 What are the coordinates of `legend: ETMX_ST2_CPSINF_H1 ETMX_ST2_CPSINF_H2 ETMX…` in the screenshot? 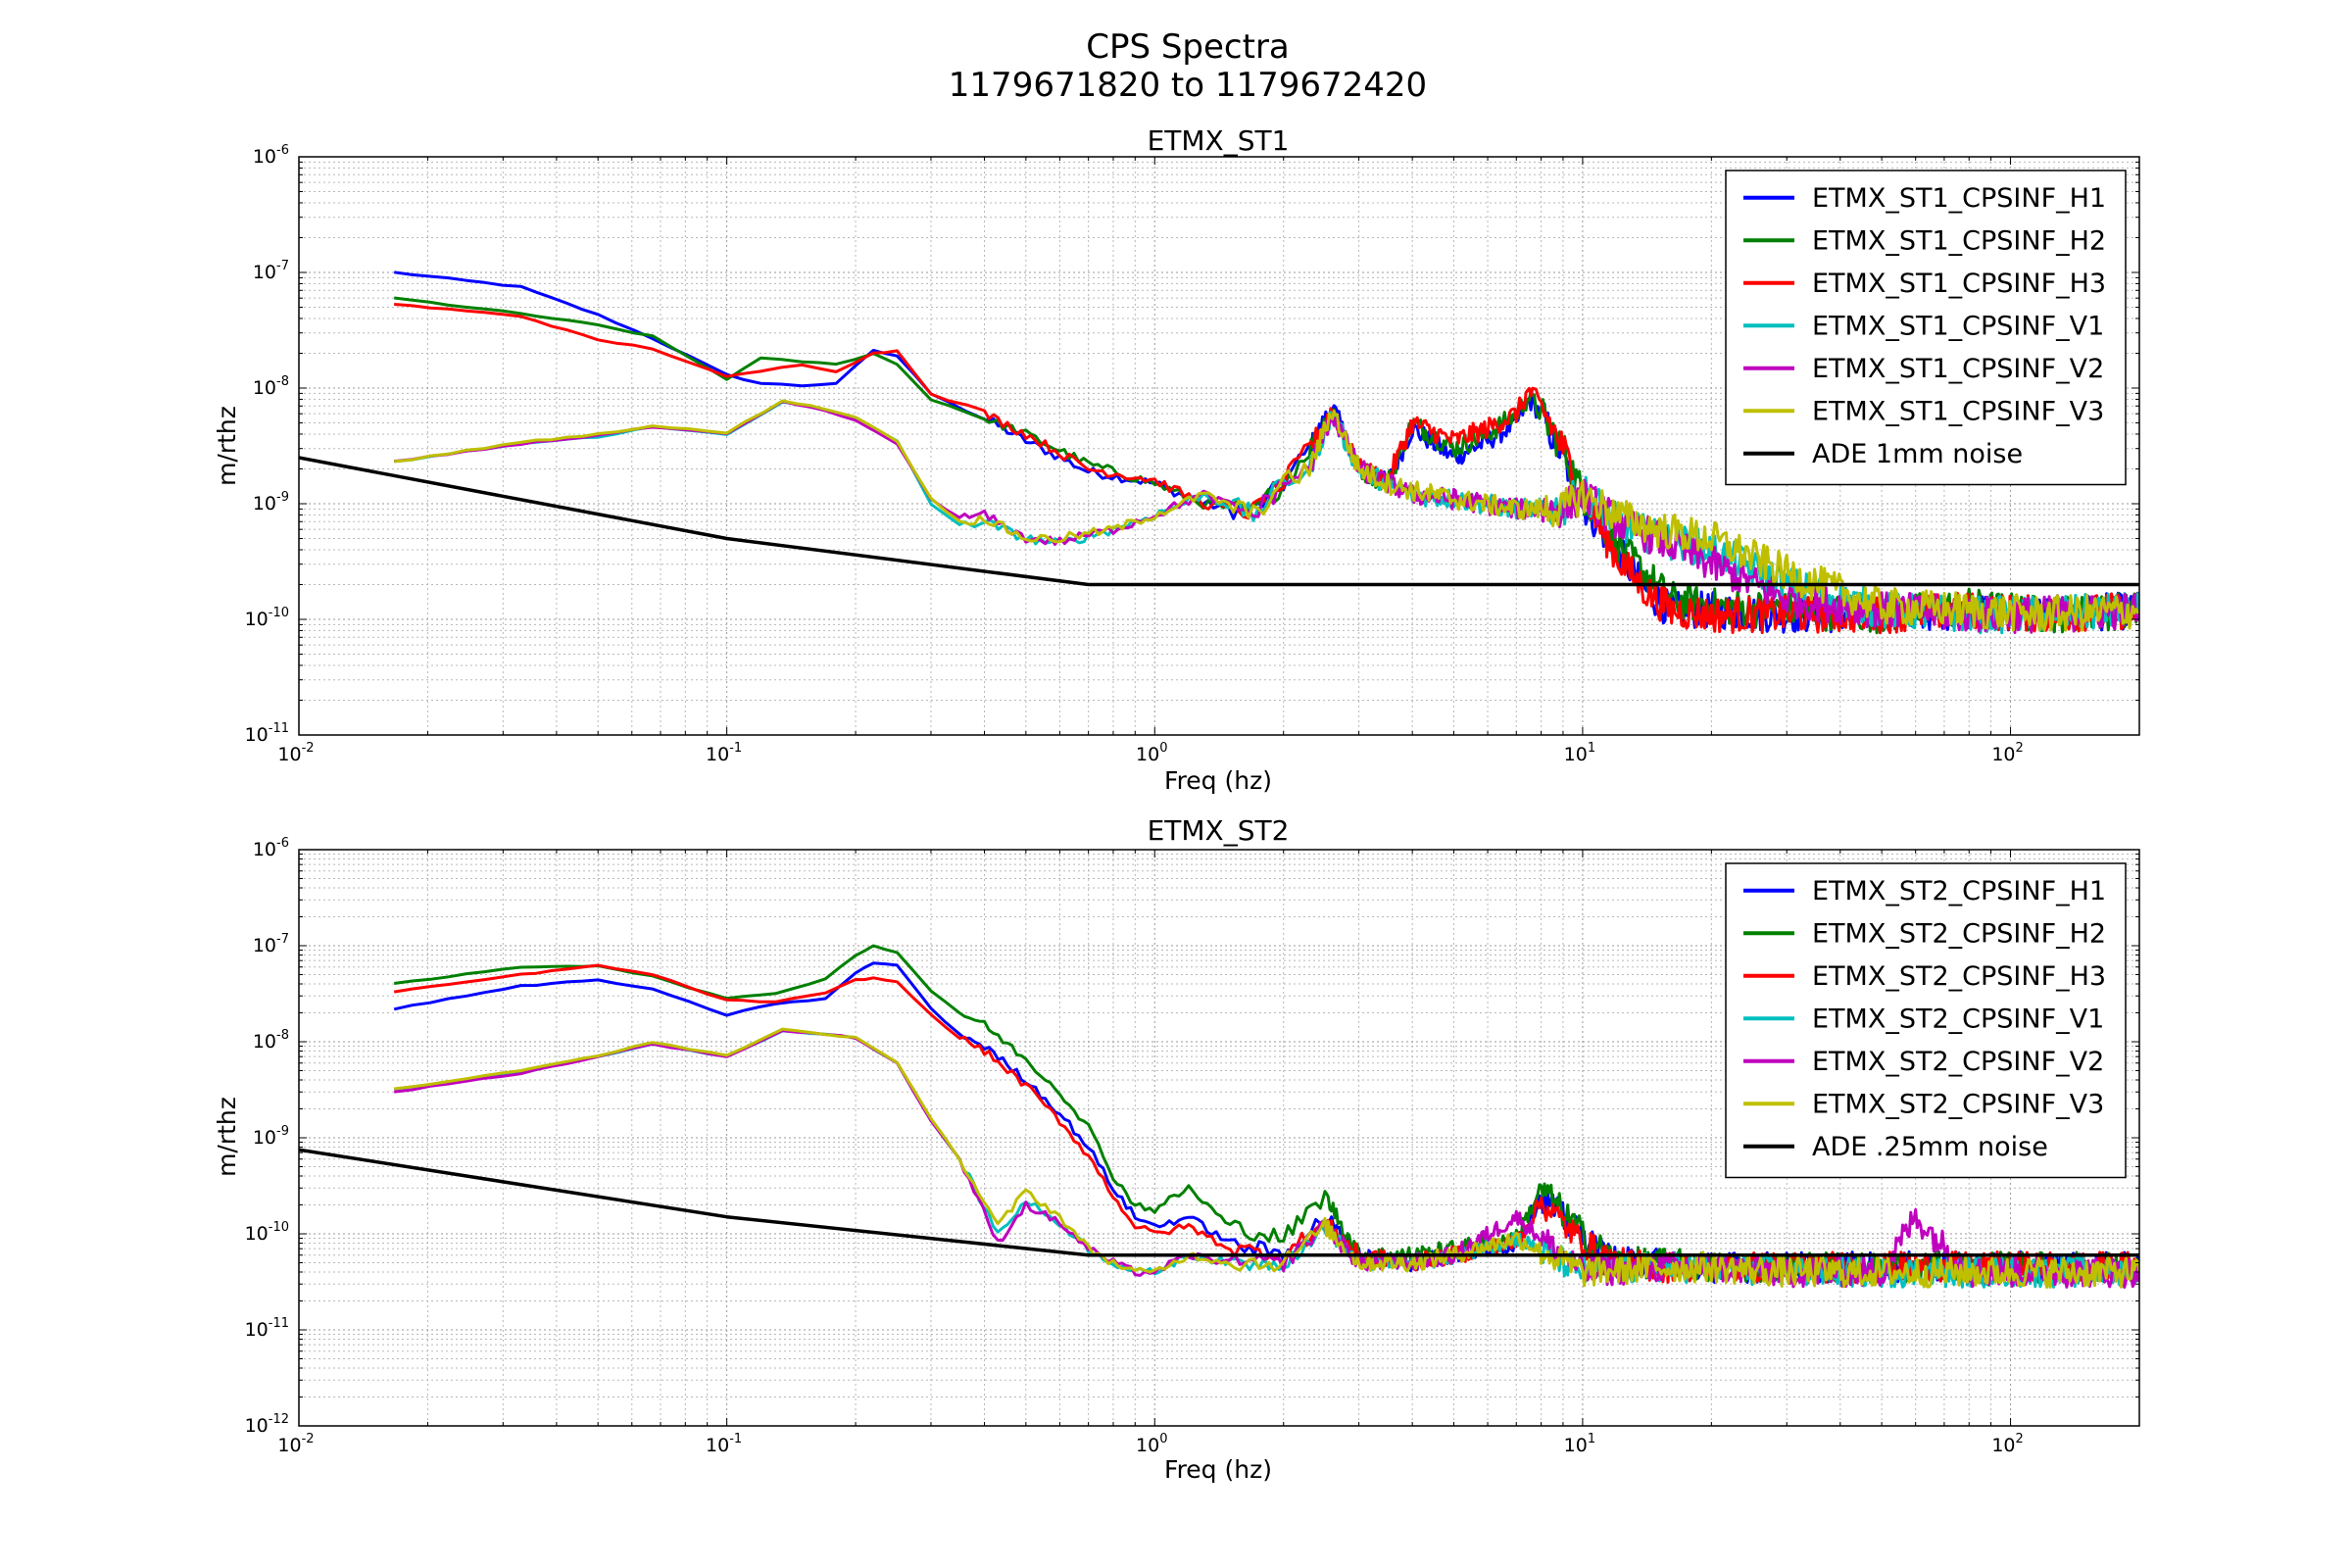 It's located at (1926, 1020).